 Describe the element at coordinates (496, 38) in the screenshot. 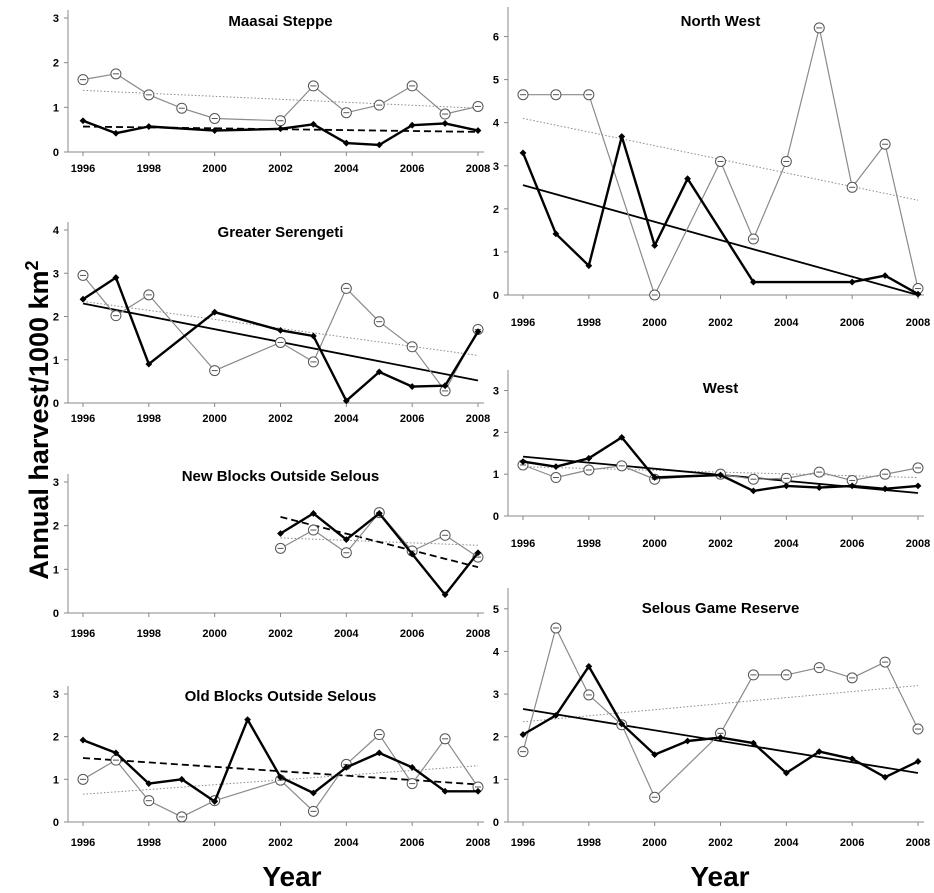

I see `y-tick-label: 6` at that location.